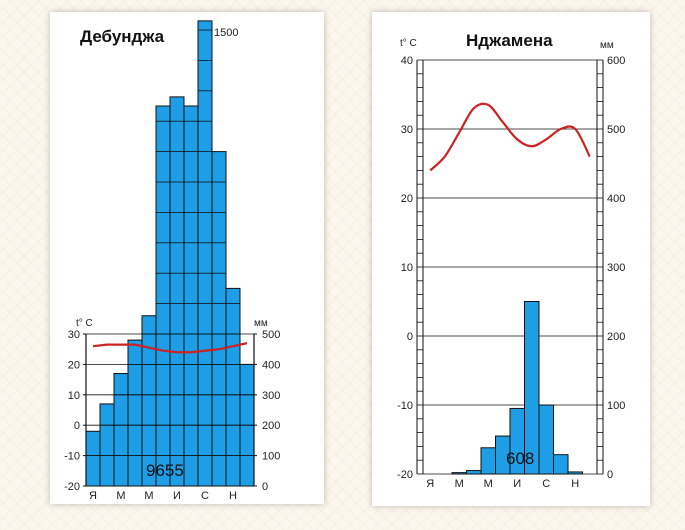 This screenshot has height=530, width=685. I want to click on temp-tick-label: 40, so click(407, 61).